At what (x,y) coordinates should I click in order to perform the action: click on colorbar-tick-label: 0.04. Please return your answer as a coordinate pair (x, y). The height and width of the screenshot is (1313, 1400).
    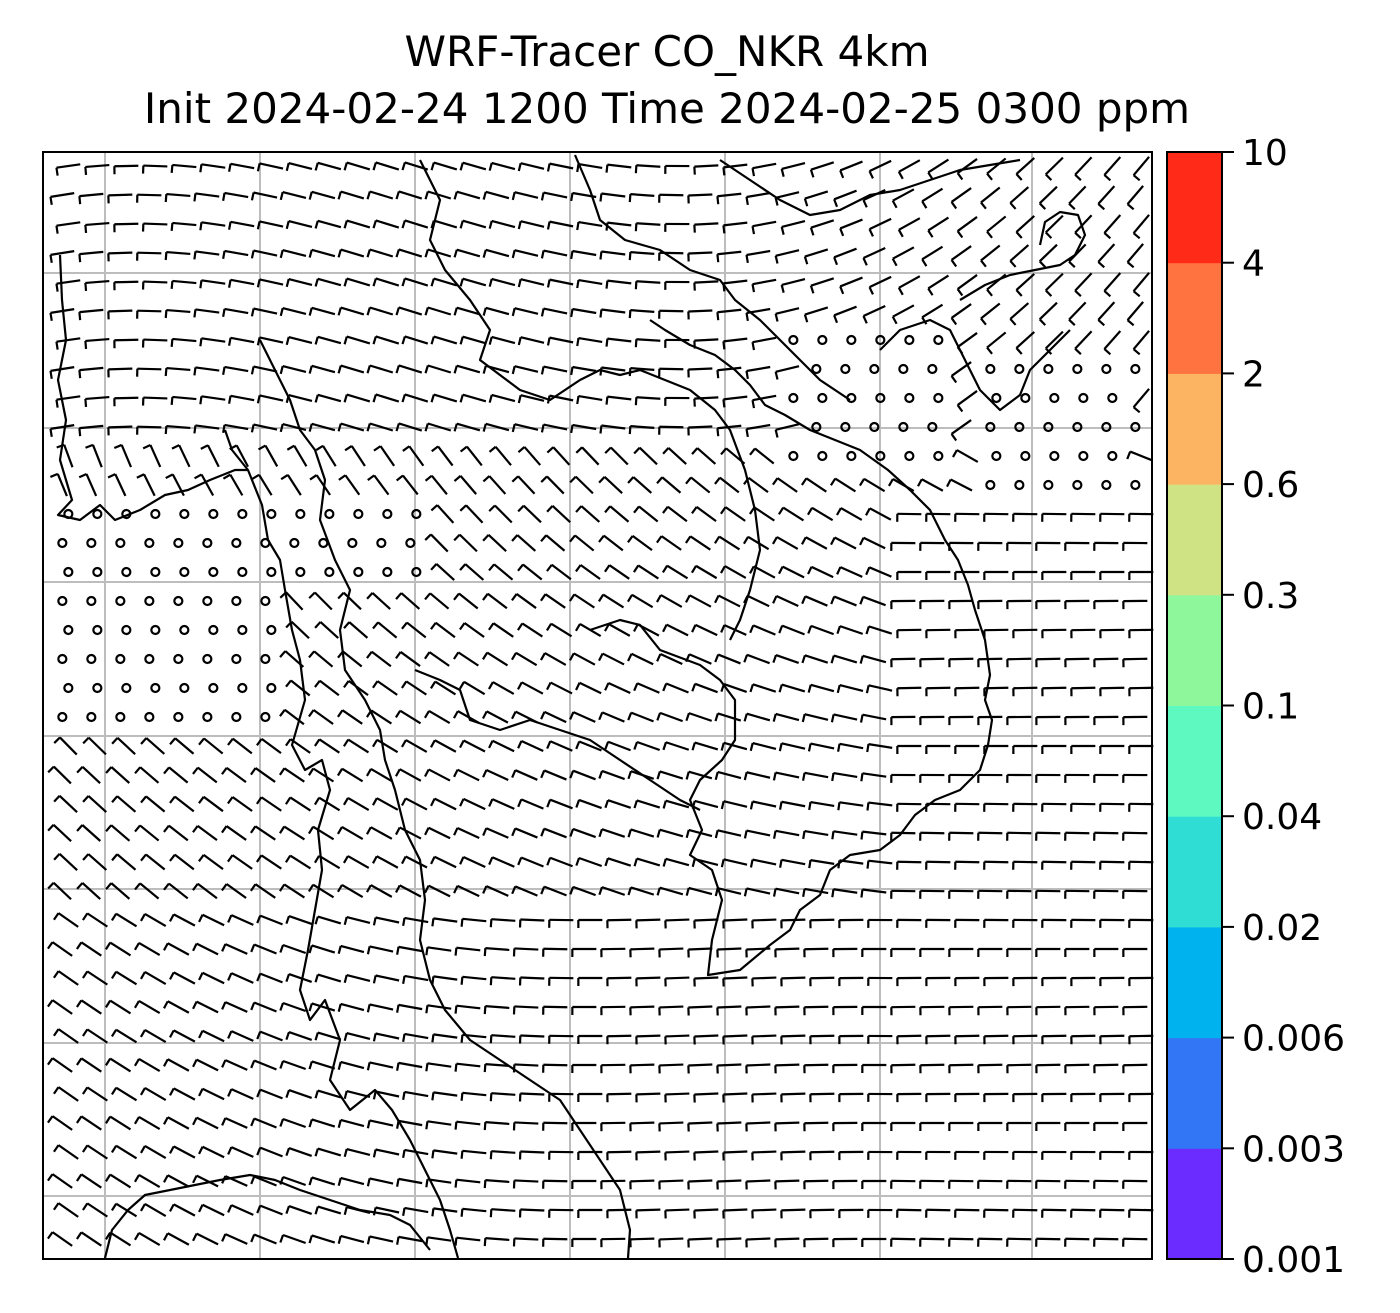
    Looking at the image, I should click on (1282, 817).